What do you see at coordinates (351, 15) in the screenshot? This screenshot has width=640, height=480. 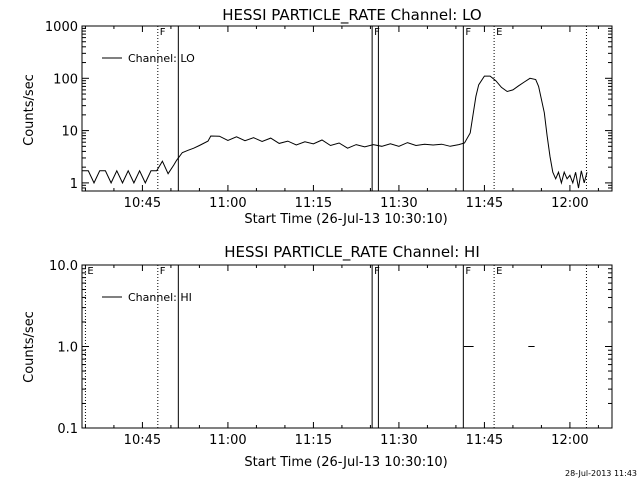 I see `panel-lo-title: HESSI PARTICLE_RATE Channel: LO` at bounding box center [351, 15].